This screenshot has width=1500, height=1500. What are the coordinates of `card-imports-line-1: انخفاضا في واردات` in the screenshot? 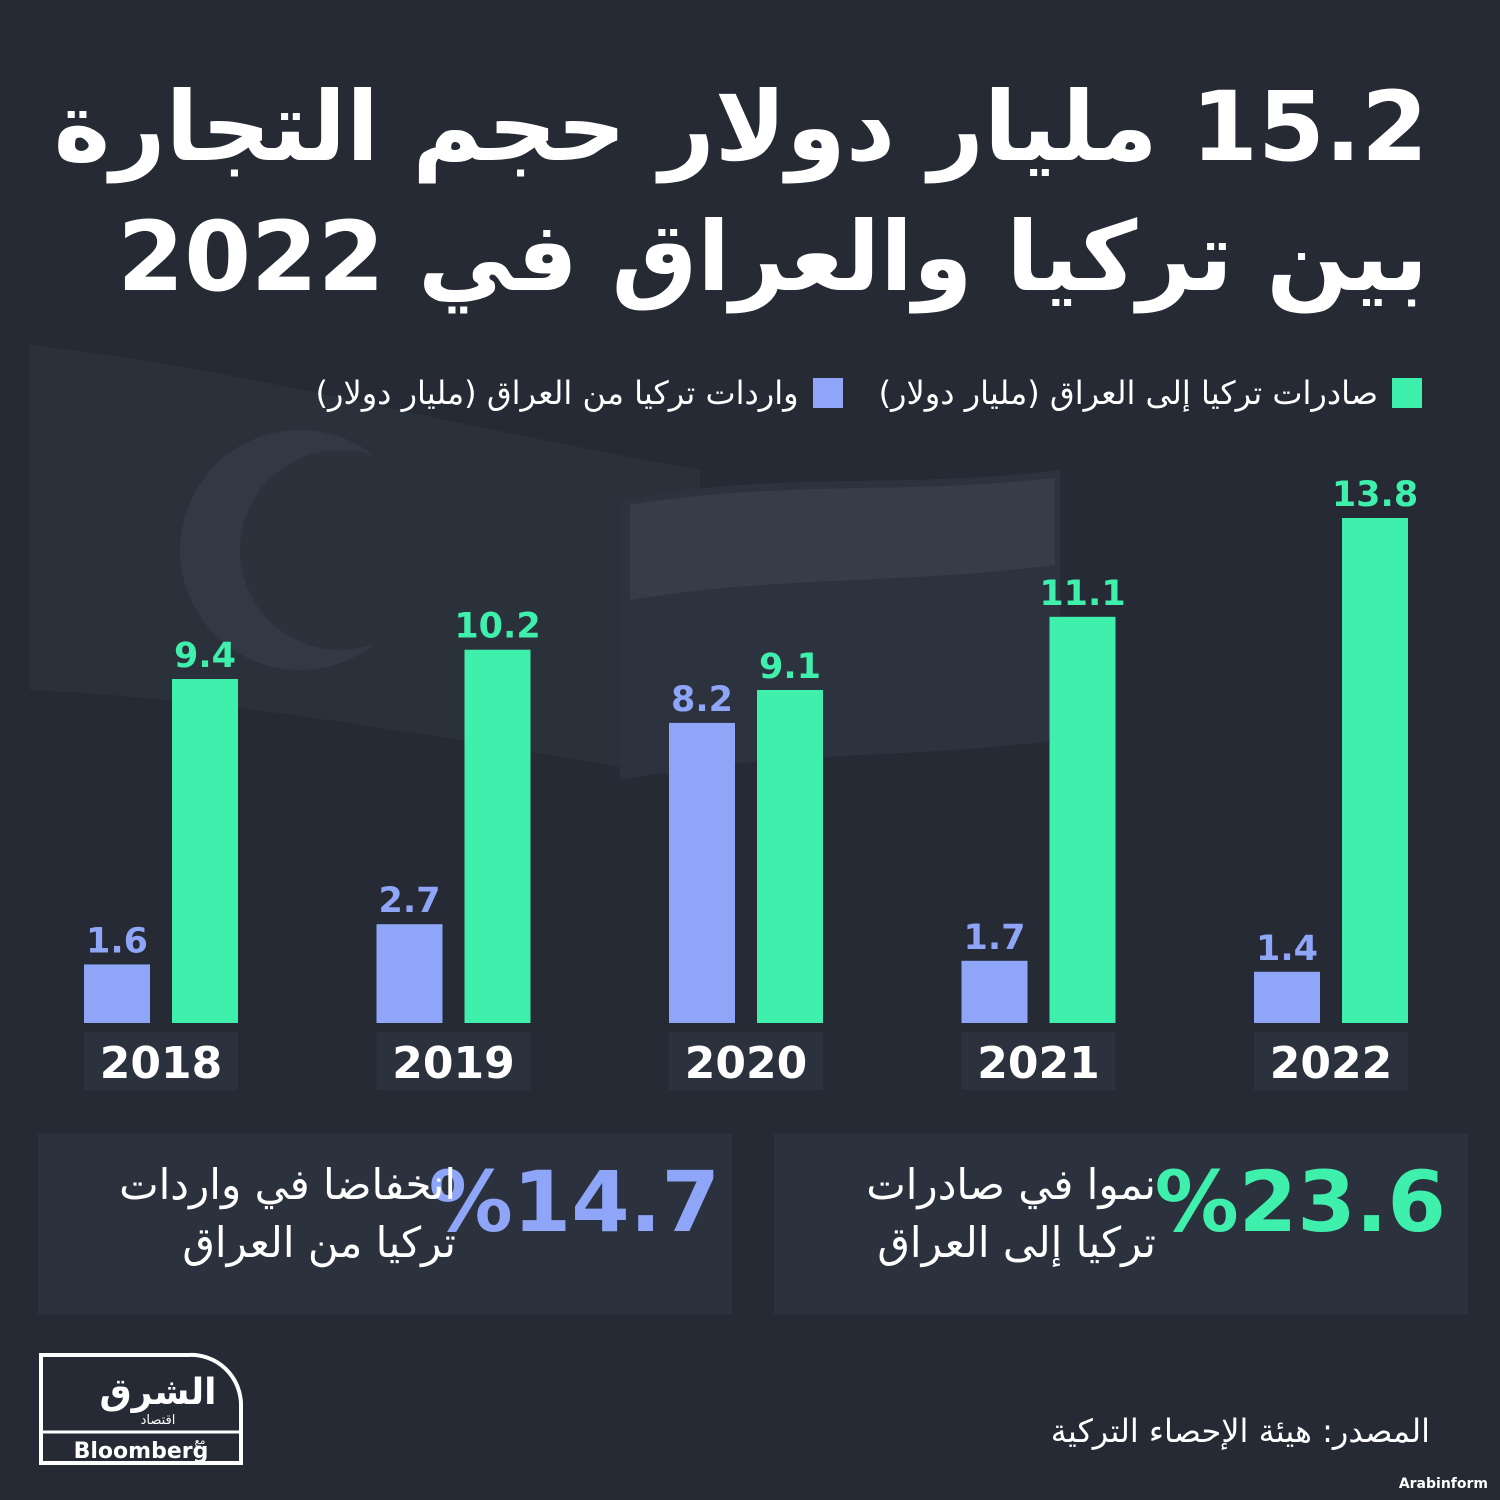 It's located at (287, 1184).